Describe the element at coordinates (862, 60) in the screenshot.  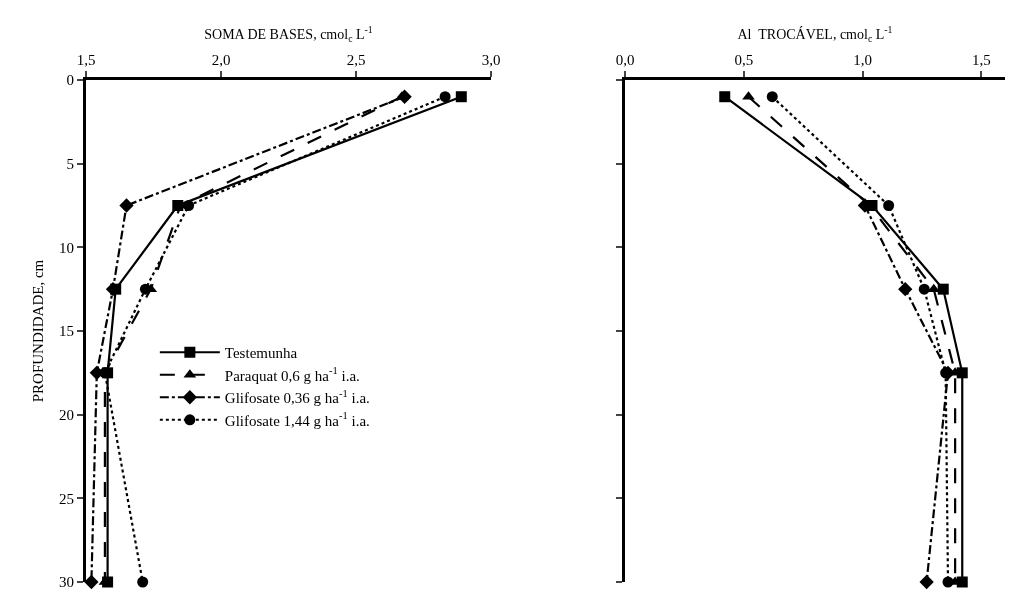
I see `x-tick-label: 1,0` at that location.